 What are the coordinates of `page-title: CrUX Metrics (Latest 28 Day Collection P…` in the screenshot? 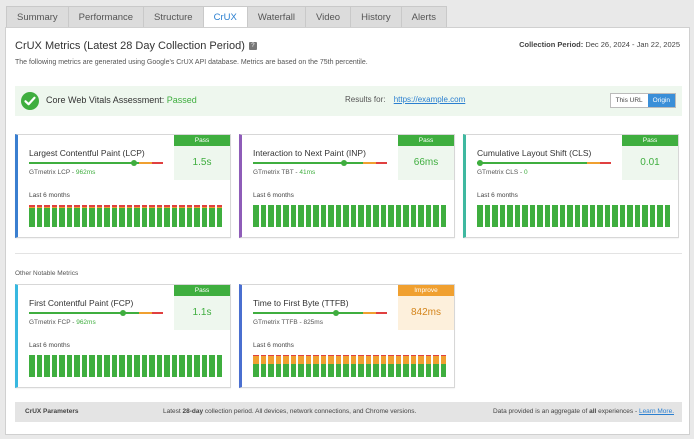 It's located at (136, 46).